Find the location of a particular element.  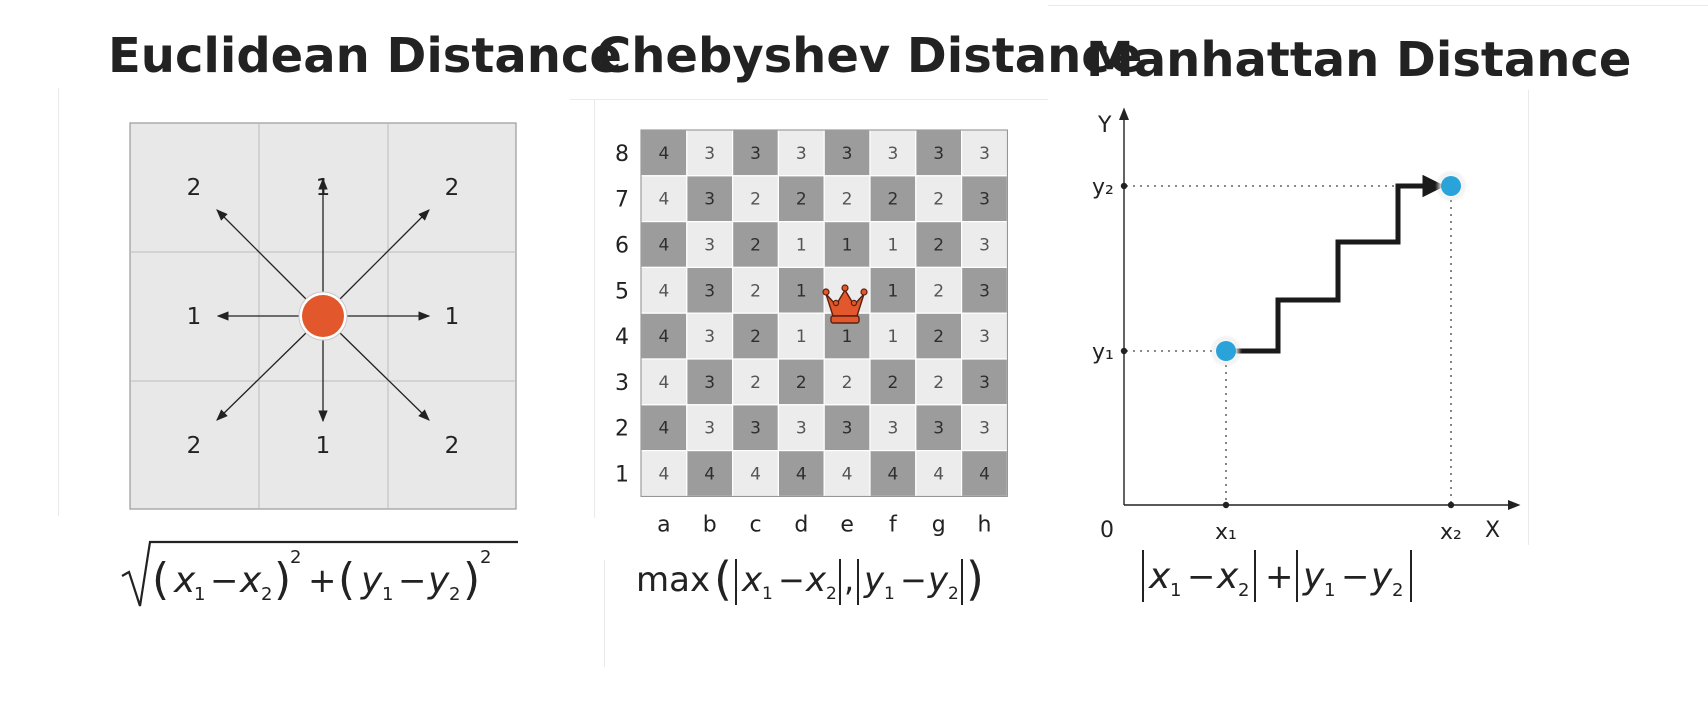

y-axis-label: Y is located at coordinates (1104, 125).